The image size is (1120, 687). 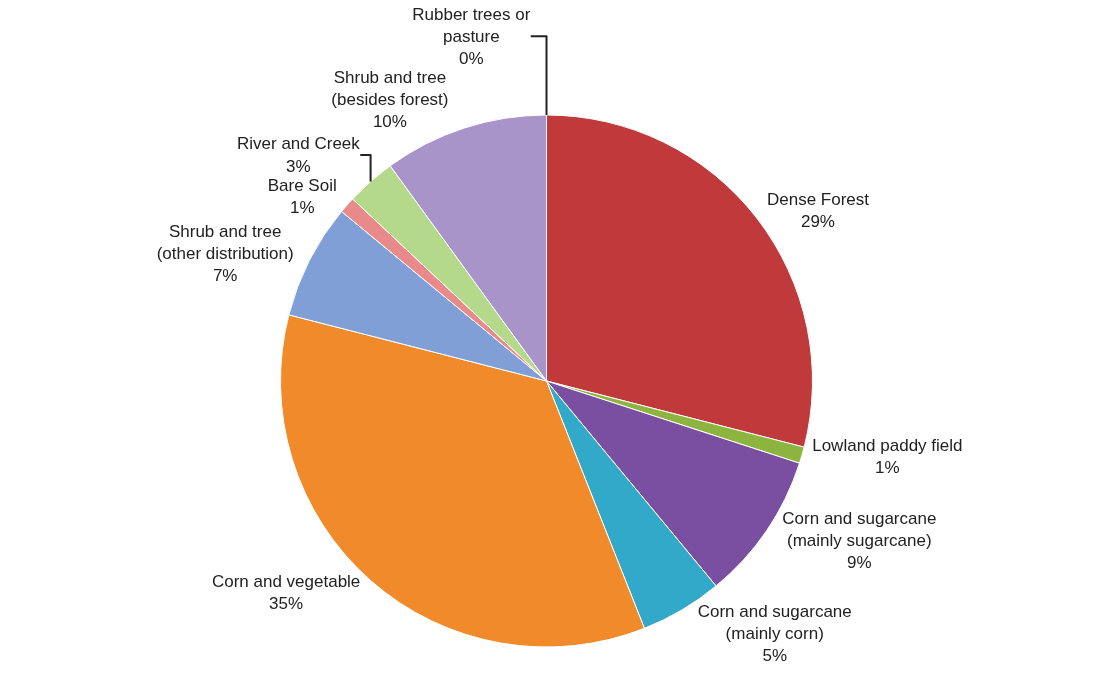 I want to click on slice-label: Lowland paddy field, so click(x=887, y=446).